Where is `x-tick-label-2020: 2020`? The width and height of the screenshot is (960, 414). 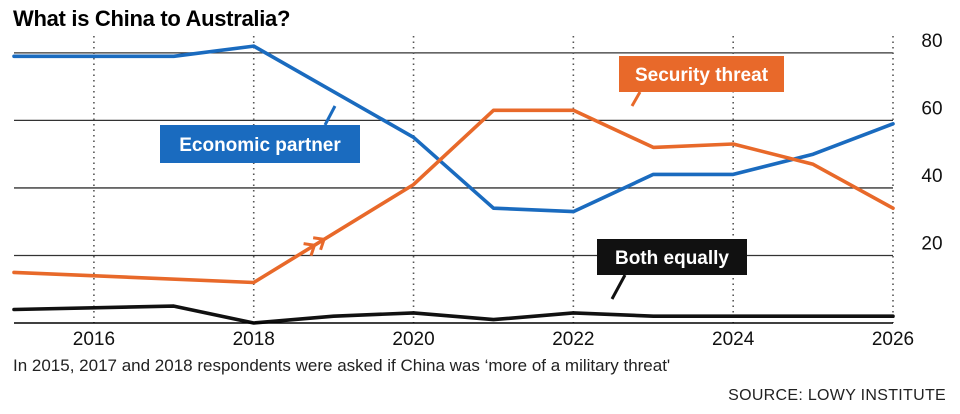
x-tick-label-2020: 2020 is located at coordinates (413, 339).